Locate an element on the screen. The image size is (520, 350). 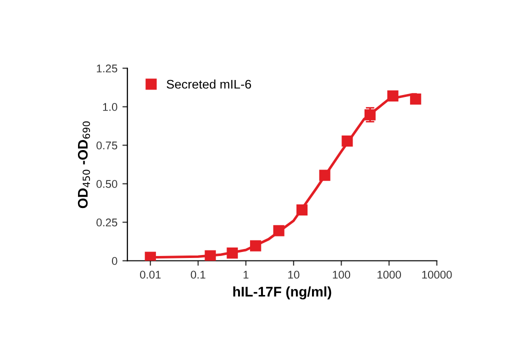
y-tick-label: 1.0 is located at coordinates (110, 107).